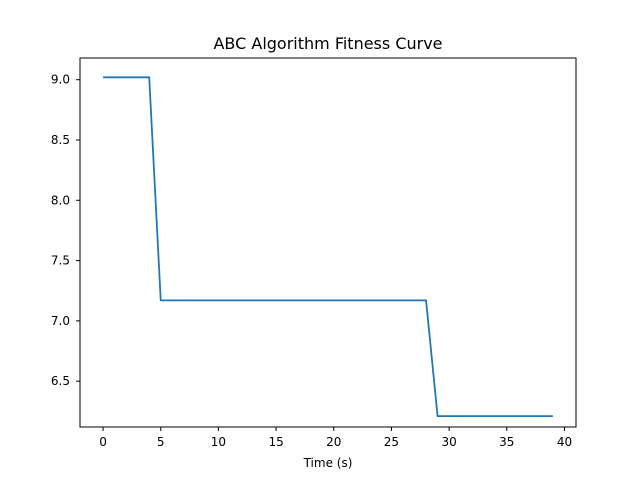 The height and width of the screenshot is (480, 640). I want to click on chart-title: ABC Algorithm Fitness Curve, so click(327, 43).